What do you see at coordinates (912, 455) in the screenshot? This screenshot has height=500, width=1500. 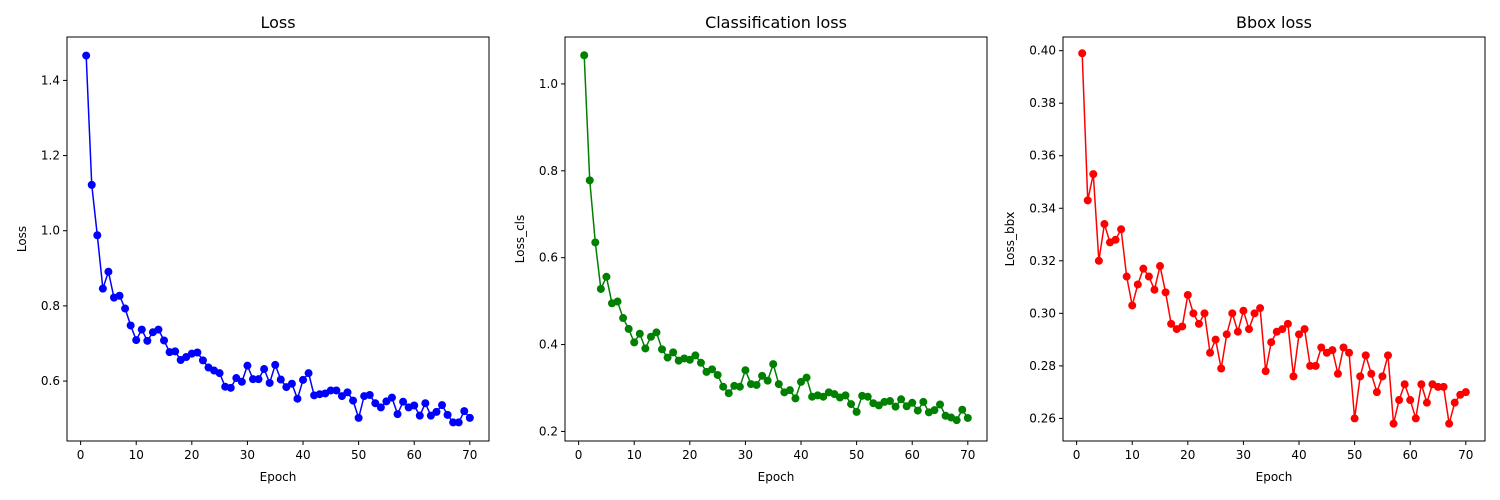 I see `x-tick-label-6: 60` at bounding box center [912, 455].